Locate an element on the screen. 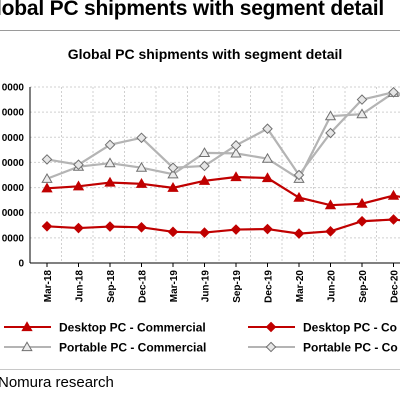 This screenshot has width=400, height=400. x-tick-label: Mar-19 is located at coordinates (174, 286).